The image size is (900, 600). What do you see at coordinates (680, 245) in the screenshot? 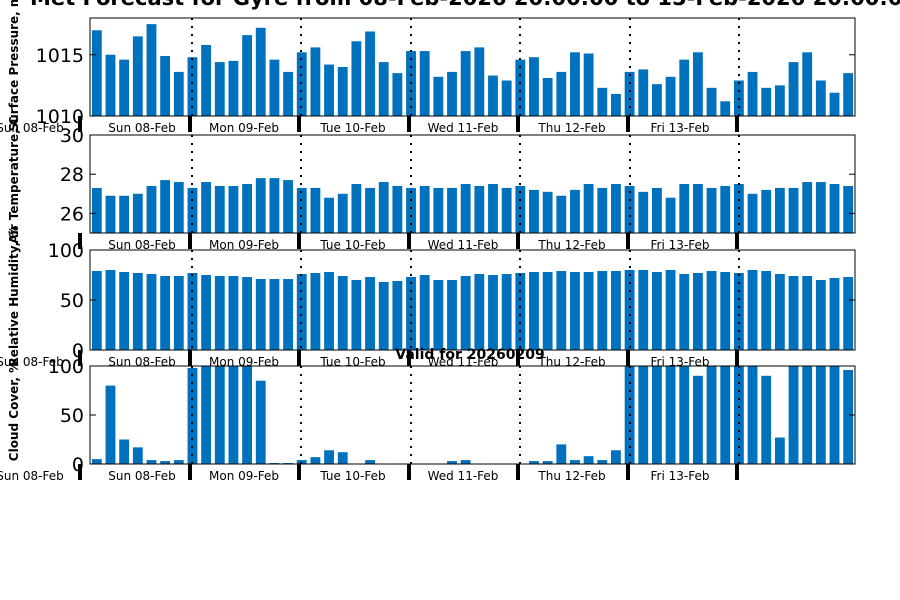
I see `day-label: Fri 13-Feb` at bounding box center [680, 245].